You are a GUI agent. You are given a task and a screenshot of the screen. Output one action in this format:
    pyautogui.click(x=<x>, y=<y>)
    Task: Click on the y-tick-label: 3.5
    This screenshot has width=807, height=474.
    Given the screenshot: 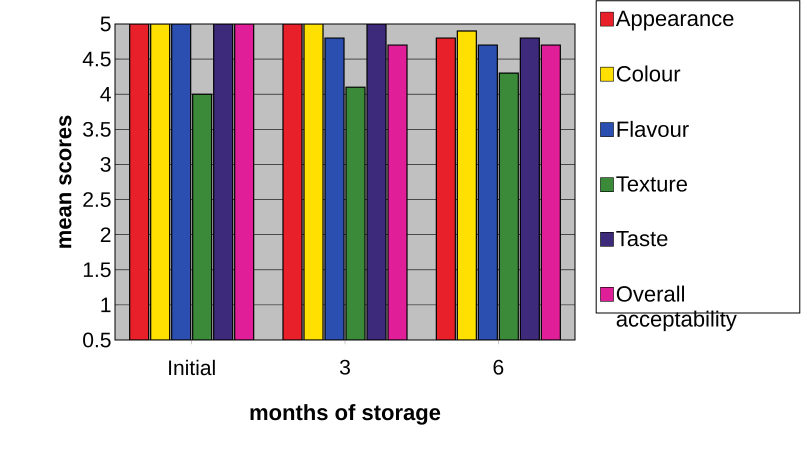 What is the action you would take?
    pyautogui.click(x=97, y=129)
    